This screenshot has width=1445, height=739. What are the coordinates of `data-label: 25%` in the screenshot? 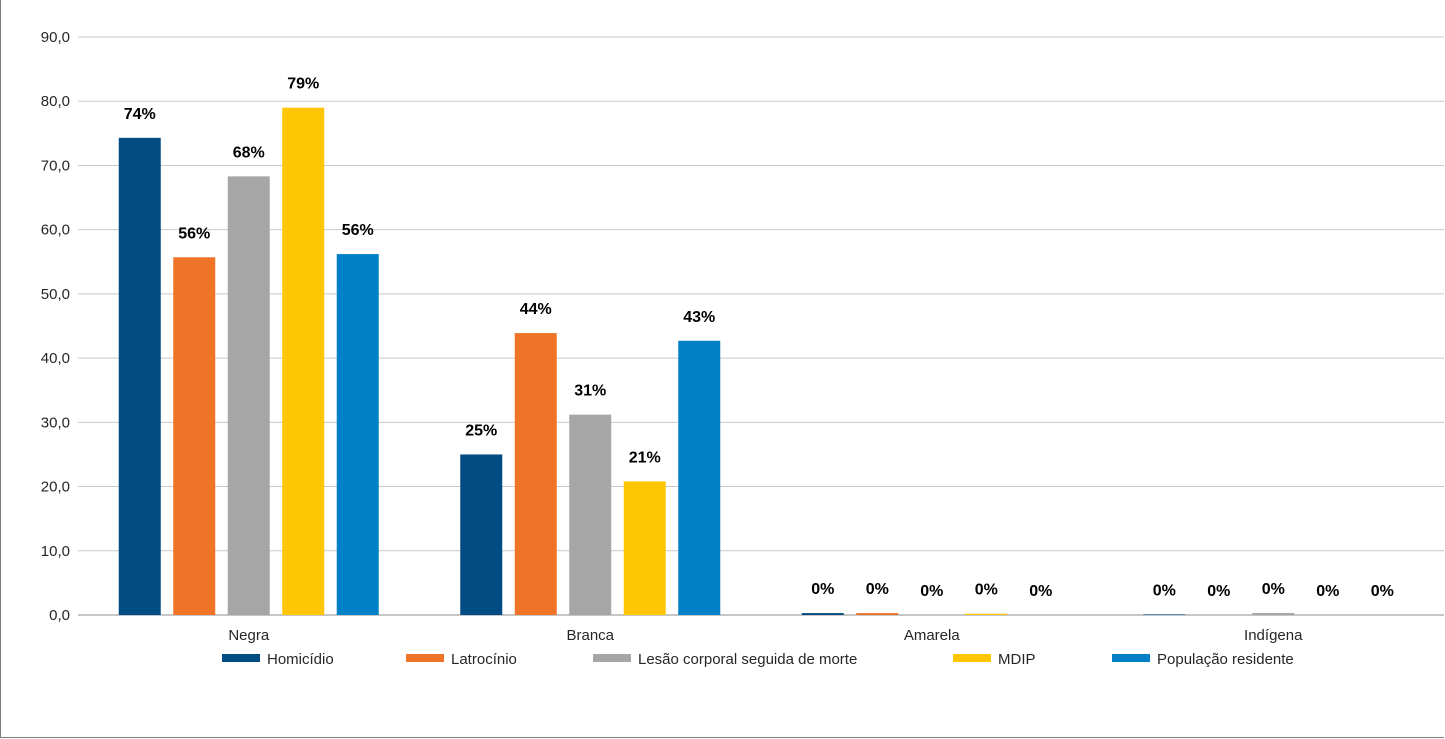 It's located at (481, 430).